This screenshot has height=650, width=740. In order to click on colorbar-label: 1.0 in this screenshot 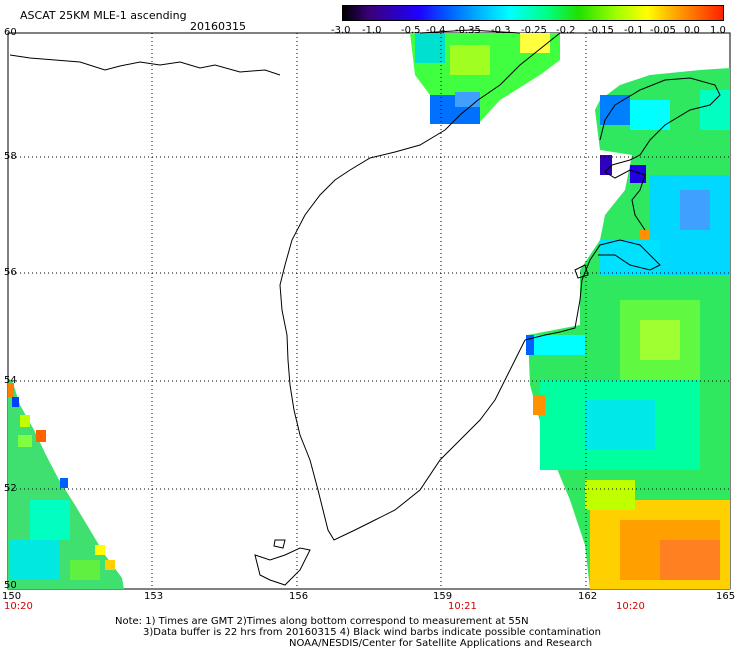, I will do `click(718, 30)`.